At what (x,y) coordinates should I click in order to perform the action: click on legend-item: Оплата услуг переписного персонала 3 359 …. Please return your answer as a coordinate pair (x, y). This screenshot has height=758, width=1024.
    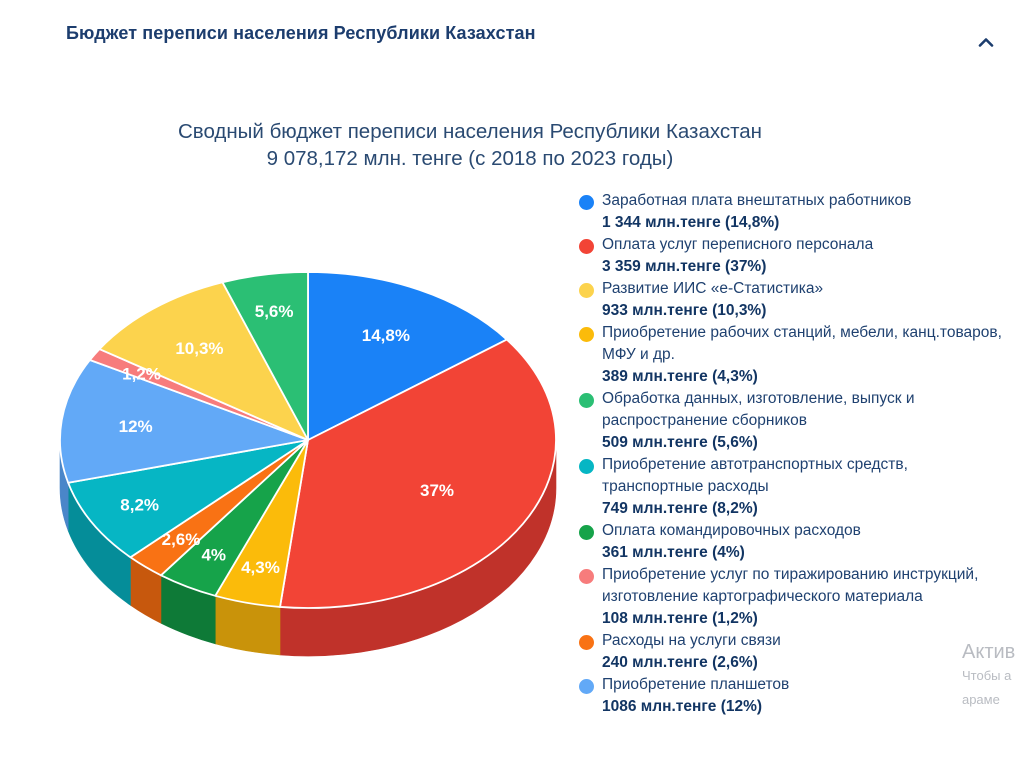
    Looking at the image, I should click on (798, 256).